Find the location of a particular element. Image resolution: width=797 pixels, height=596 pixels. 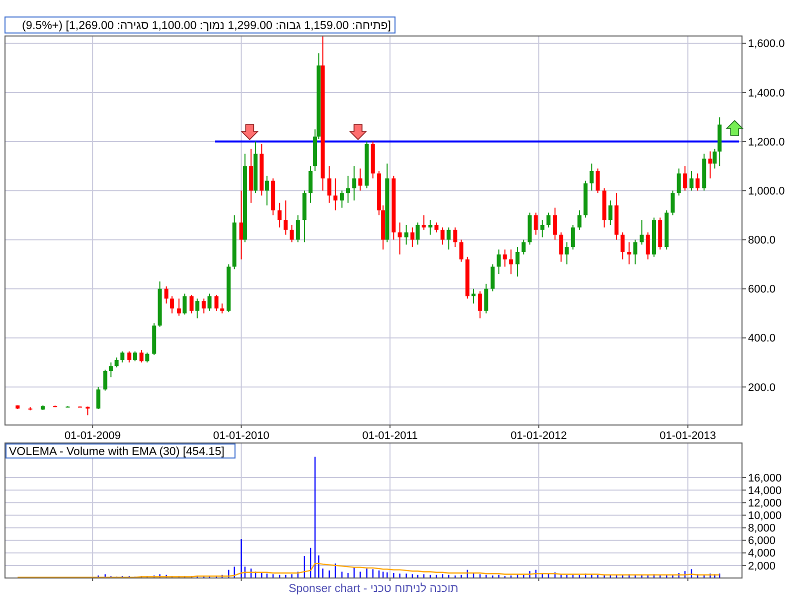

y-tick-label: 12,000 is located at coordinates (765, 504).